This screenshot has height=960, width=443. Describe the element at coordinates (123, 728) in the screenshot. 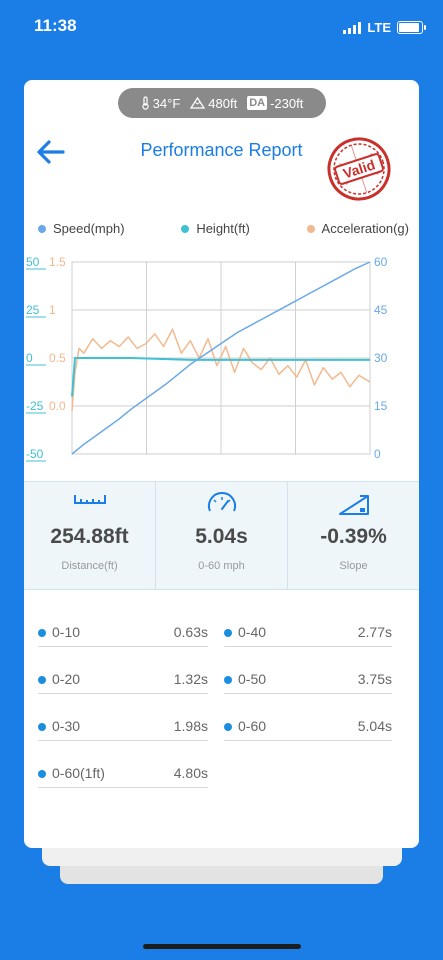

I see `split-item: 0-30 1.98s` at that location.